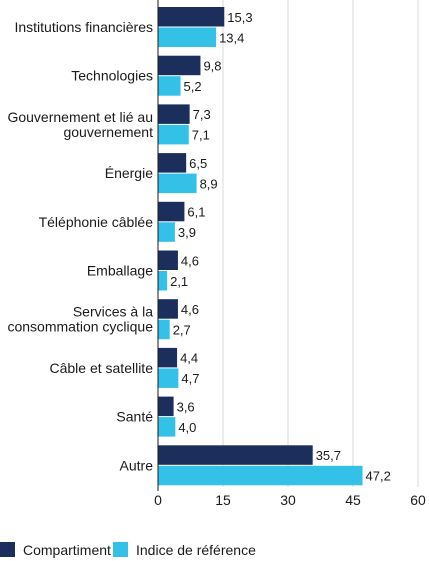  I want to click on data-label: 7,3, so click(202, 114).